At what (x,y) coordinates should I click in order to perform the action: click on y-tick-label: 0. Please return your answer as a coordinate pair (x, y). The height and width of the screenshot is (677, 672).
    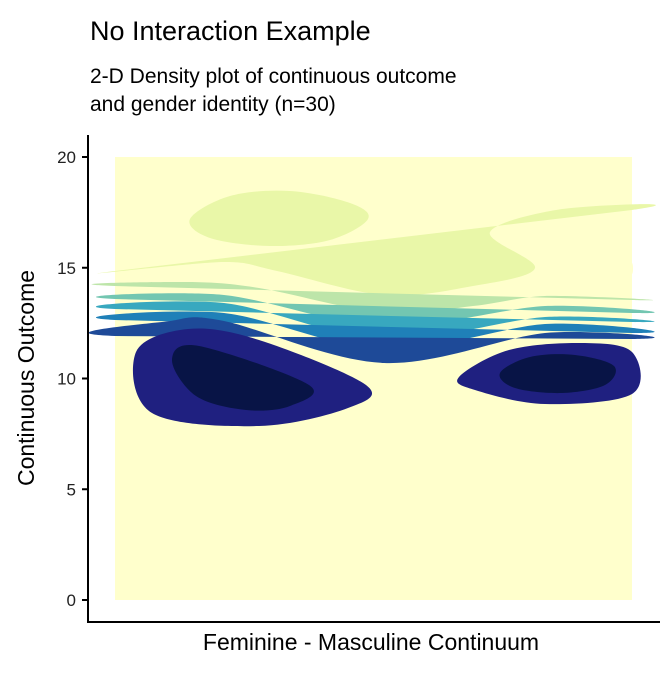
    Looking at the image, I should click on (71, 600).